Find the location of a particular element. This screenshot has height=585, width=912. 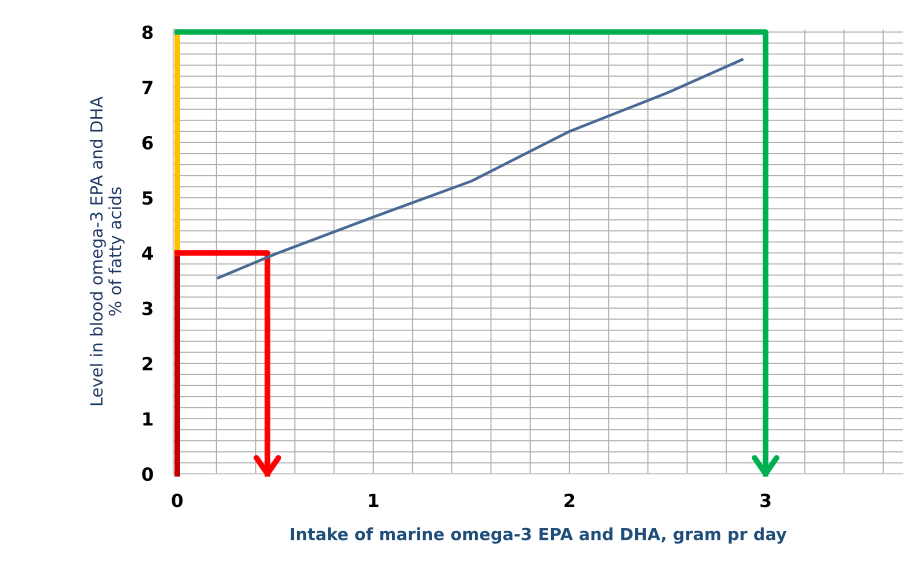

y-tick-label: 1 is located at coordinates (148, 419).